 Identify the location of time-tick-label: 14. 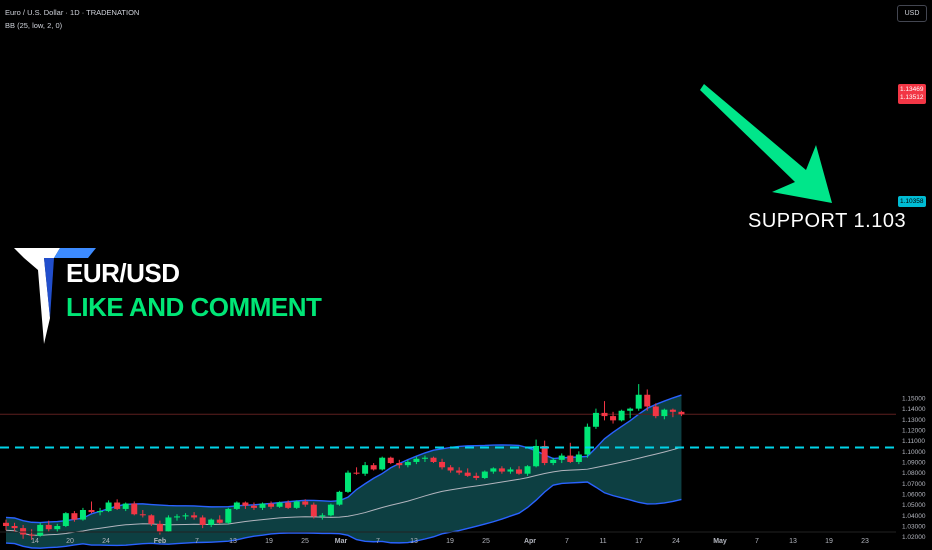
(35, 541).